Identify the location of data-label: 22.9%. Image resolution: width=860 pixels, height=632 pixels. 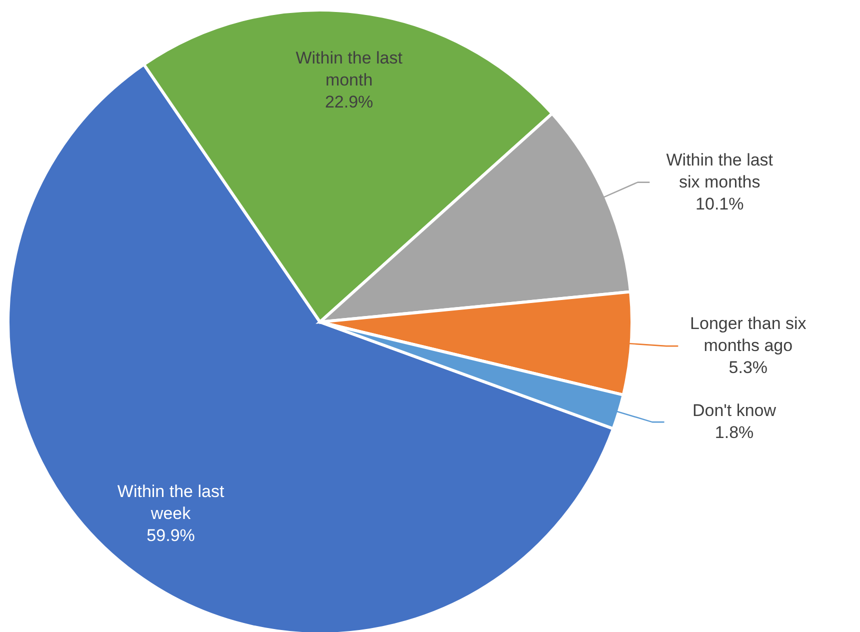
(349, 102).